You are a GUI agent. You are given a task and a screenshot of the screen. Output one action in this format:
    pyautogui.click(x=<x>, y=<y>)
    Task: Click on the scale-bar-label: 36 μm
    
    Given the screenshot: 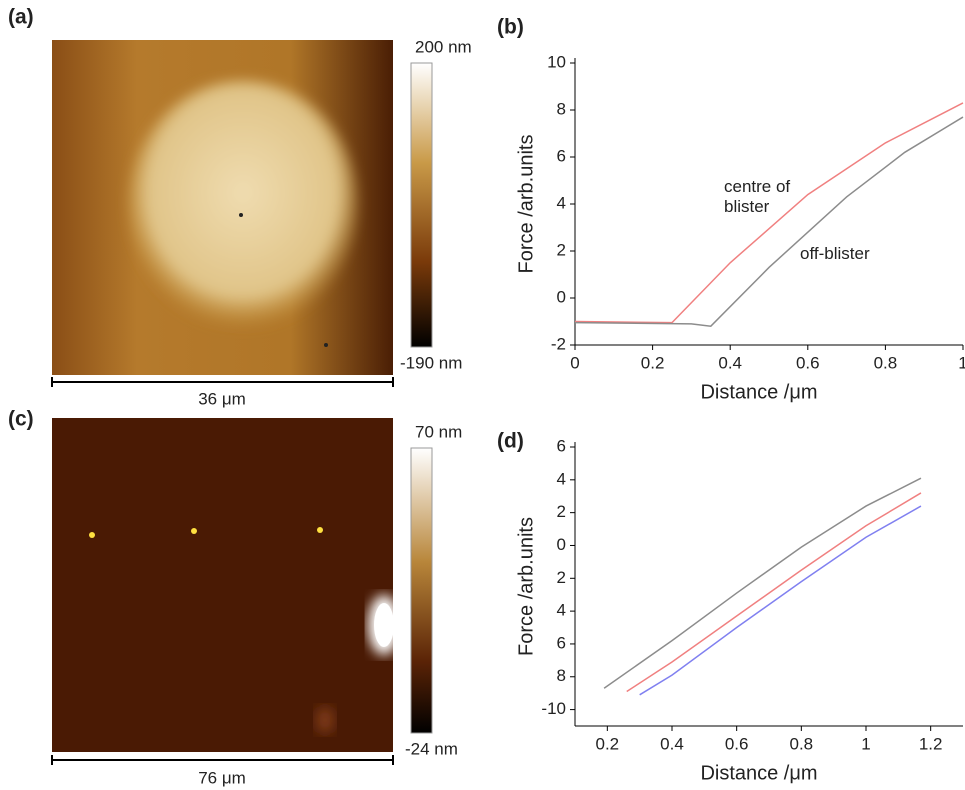 What is the action you would take?
    pyautogui.click(x=222, y=398)
    